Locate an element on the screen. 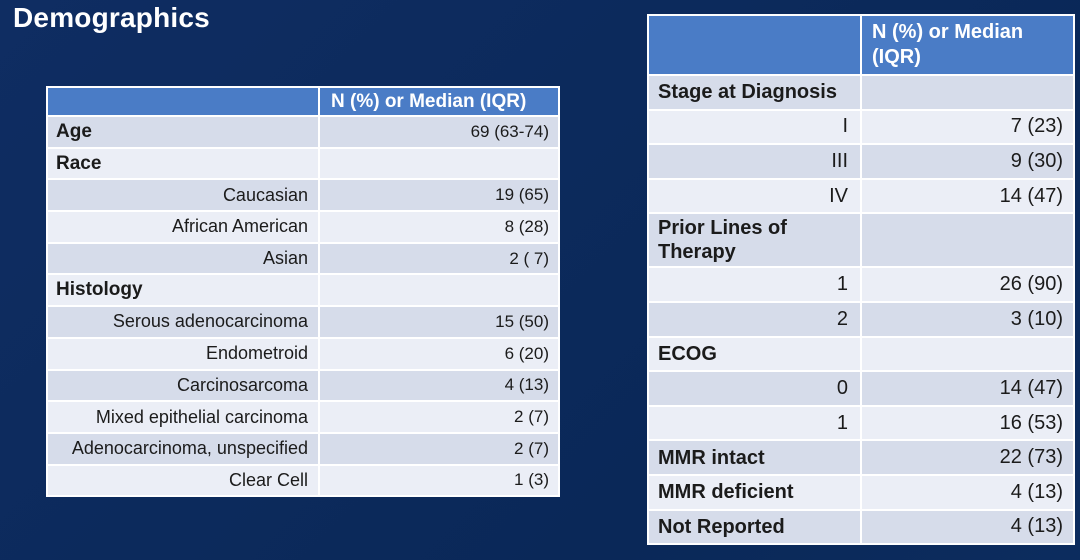  table-row: ECOG is located at coordinates (861, 354).